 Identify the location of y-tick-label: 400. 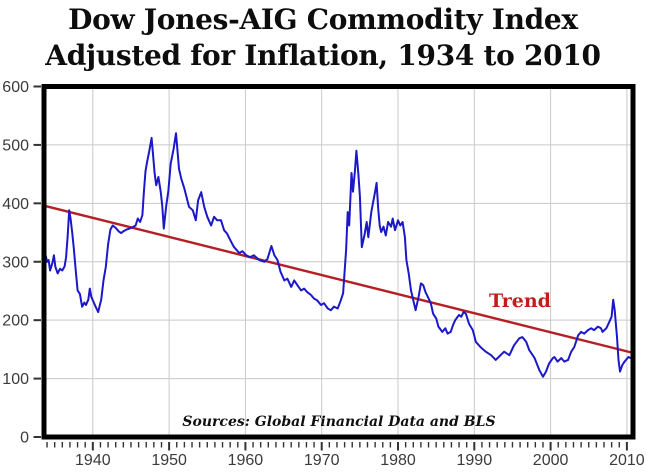
(15, 204).